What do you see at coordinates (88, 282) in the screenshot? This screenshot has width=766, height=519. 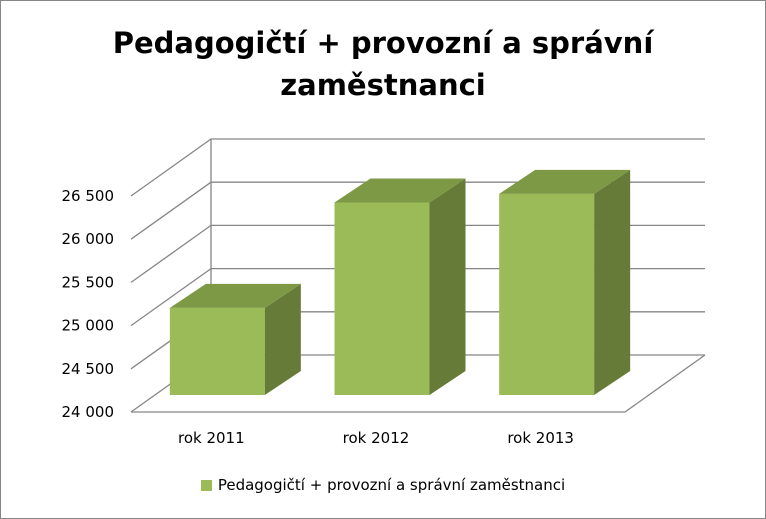 I see `y-tick-label: 25 500` at bounding box center [88, 282].